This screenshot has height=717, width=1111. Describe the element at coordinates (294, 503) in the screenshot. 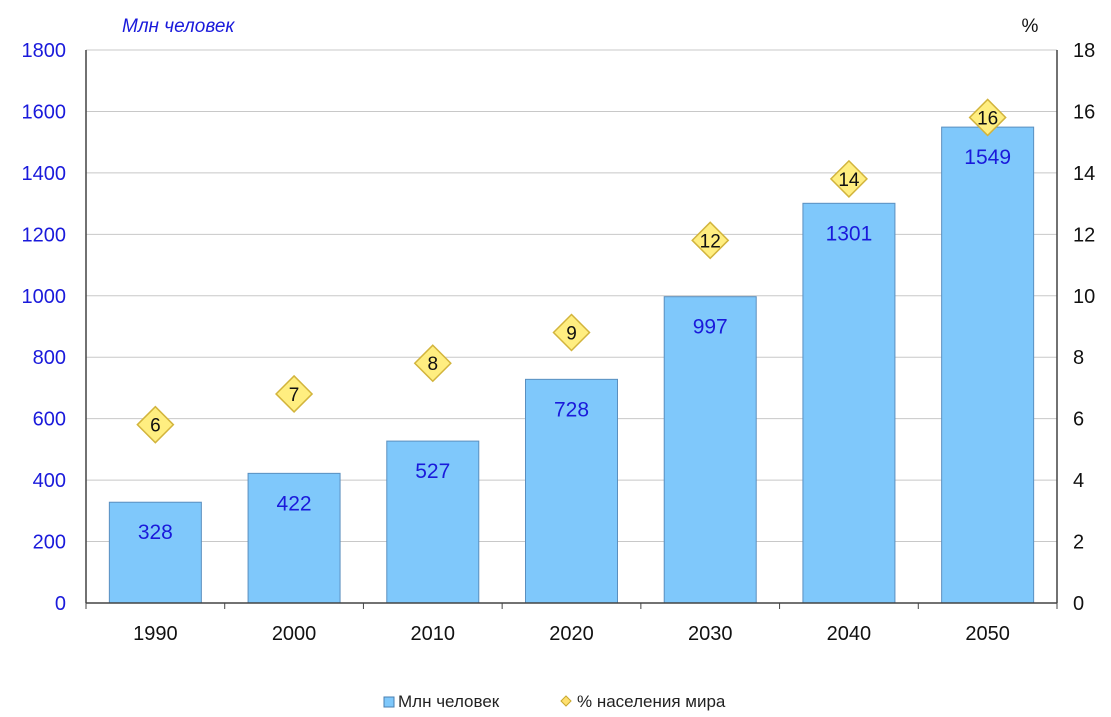

I see `bar-value-label: 422` at that location.